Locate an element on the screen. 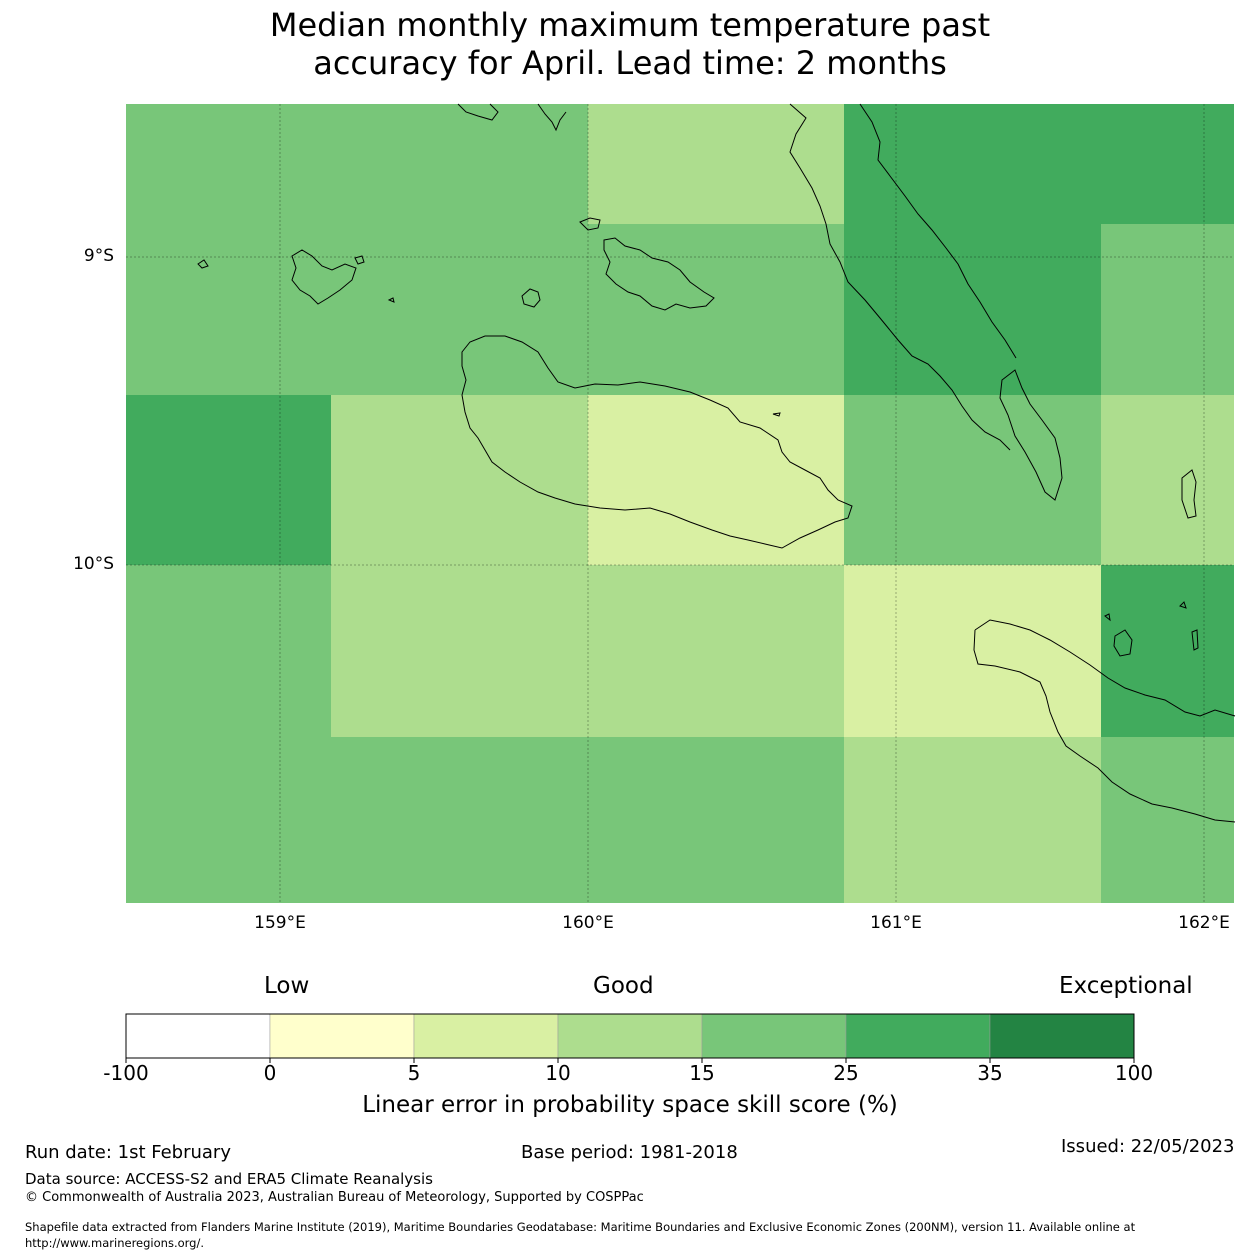 The image size is (1260, 1260). lon-label-161e: 161°E is located at coordinates (896, 923).